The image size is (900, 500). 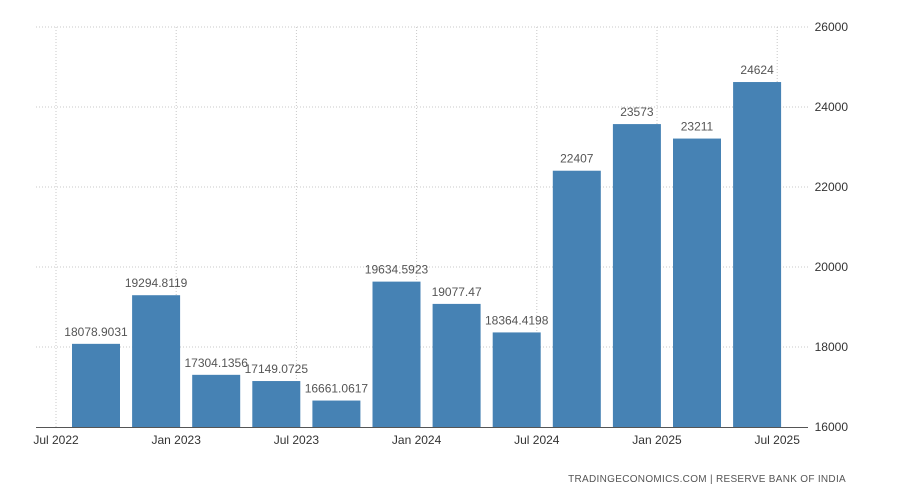 What do you see at coordinates (56, 440) in the screenshot?
I see `x-tick-label: Jul 2022` at bounding box center [56, 440].